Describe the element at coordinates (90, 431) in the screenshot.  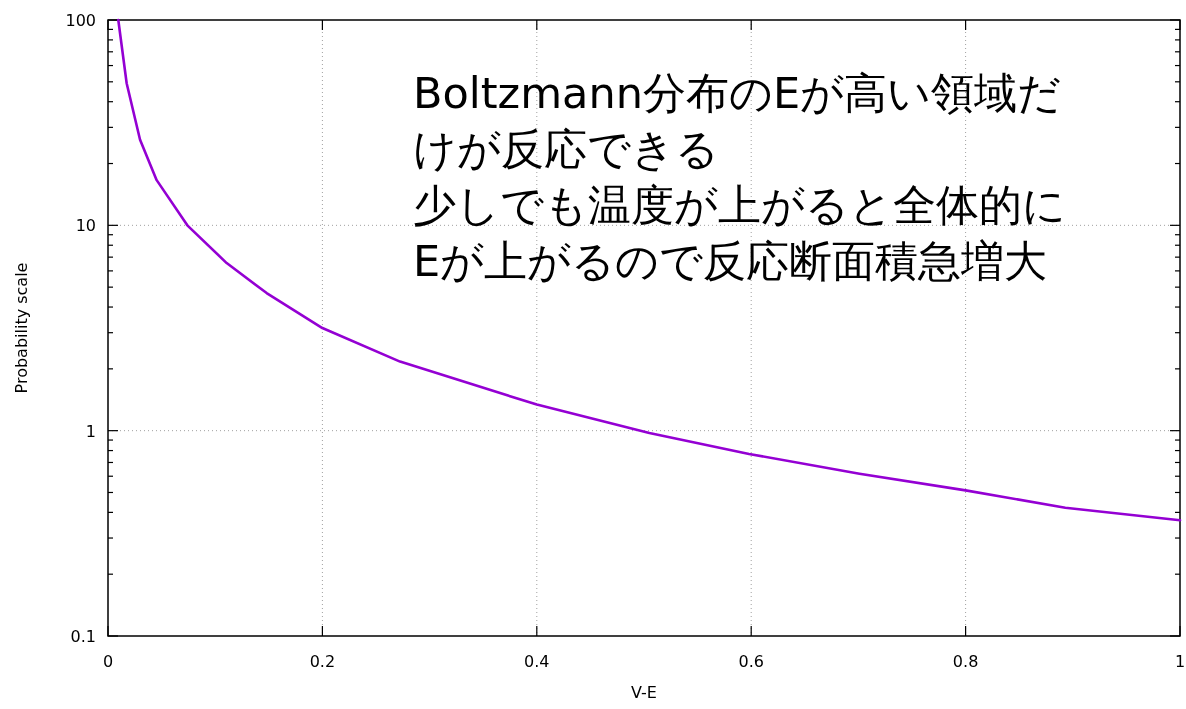
I see `y-tick-label: 1` at that location.